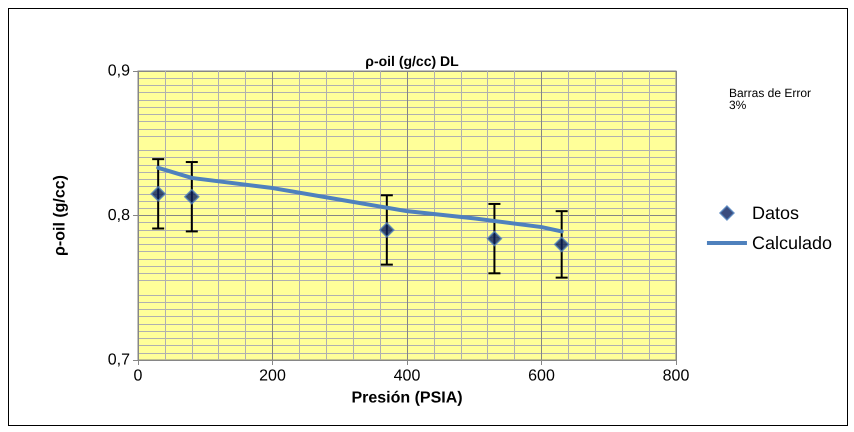  What do you see at coordinates (541, 376) in the screenshot?
I see `x-tick-label: 600` at bounding box center [541, 376].